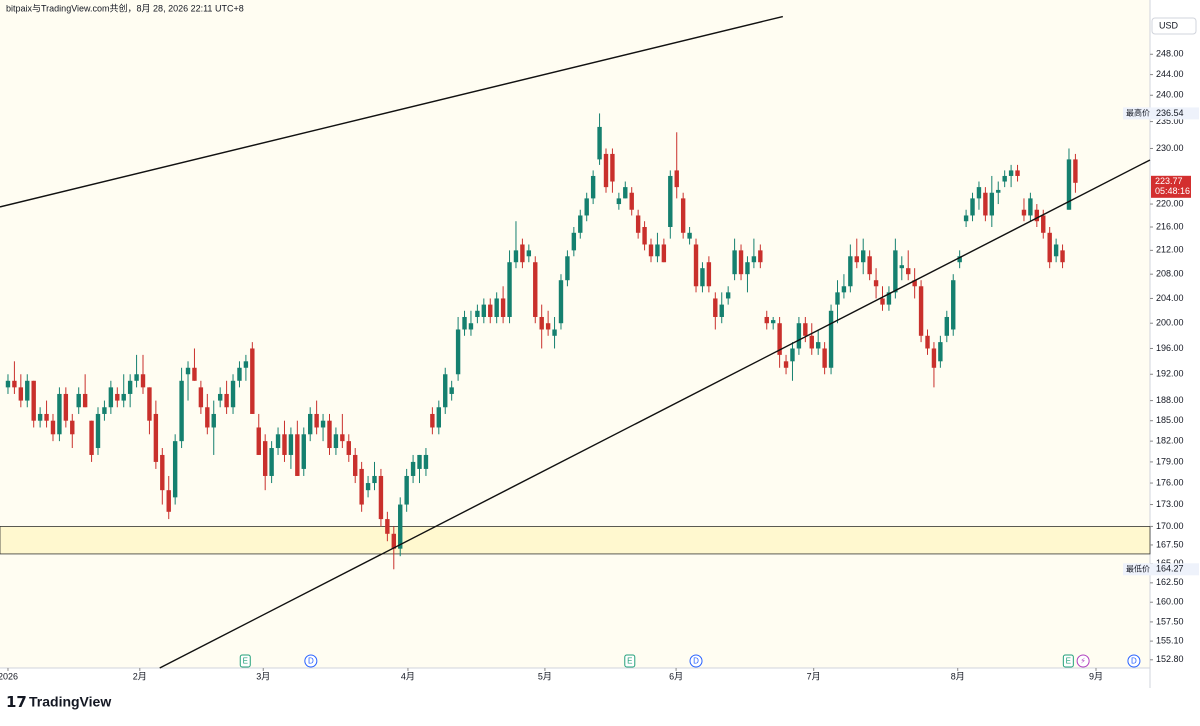  Describe the element at coordinates (263, 676) in the screenshot. I see `x-tick-label: 3月` at that location.